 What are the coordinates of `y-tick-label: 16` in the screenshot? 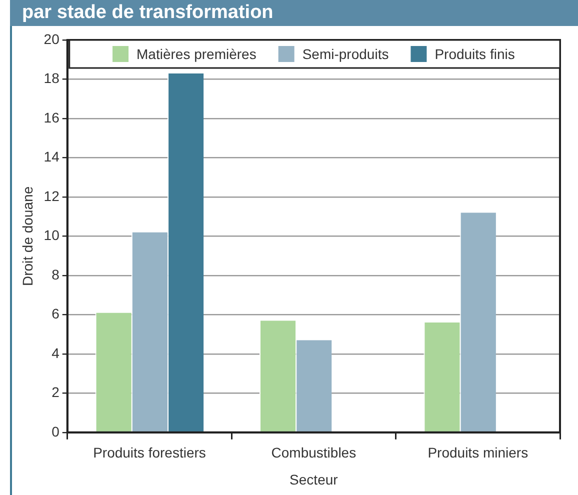 It's located at (52, 117).